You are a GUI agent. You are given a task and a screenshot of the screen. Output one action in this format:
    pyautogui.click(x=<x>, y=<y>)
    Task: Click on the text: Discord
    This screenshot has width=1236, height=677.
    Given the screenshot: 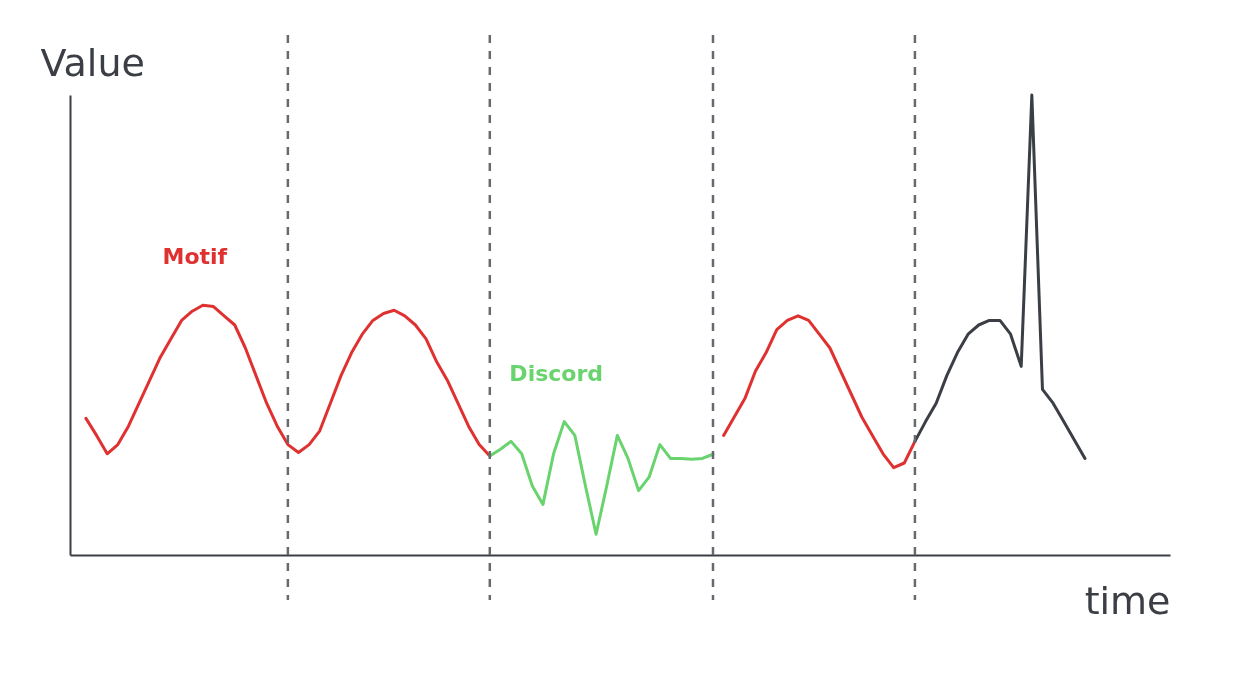 What is the action you would take?
    pyautogui.click(x=556, y=373)
    